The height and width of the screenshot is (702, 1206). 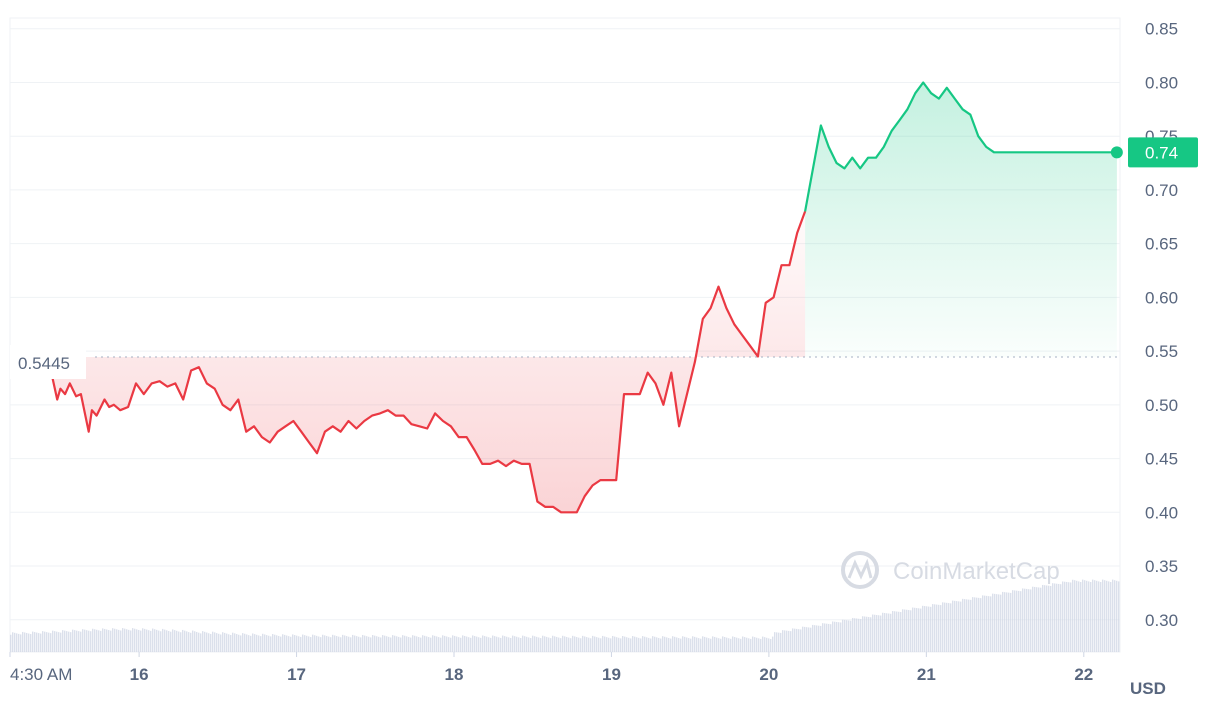 I want to click on y-tick-label: 0.55, so click(x=1161, y=351).